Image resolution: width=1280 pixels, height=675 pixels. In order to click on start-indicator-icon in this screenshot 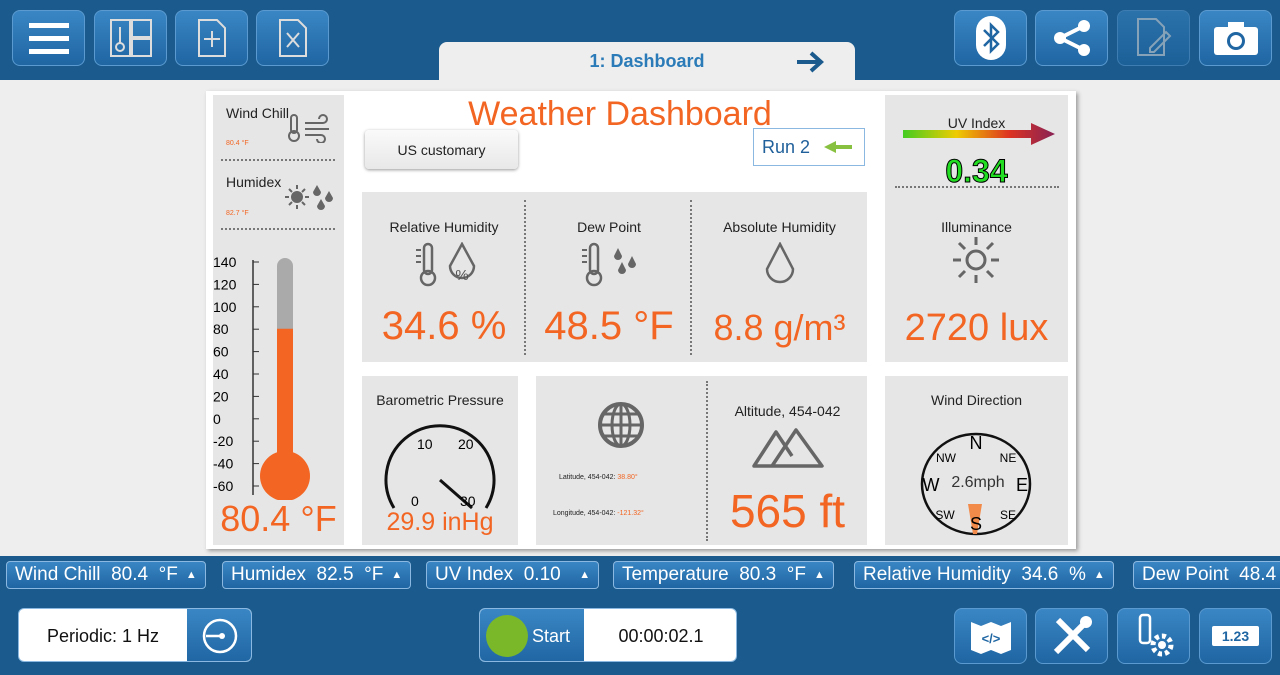, I will do `click(507, 636)`.